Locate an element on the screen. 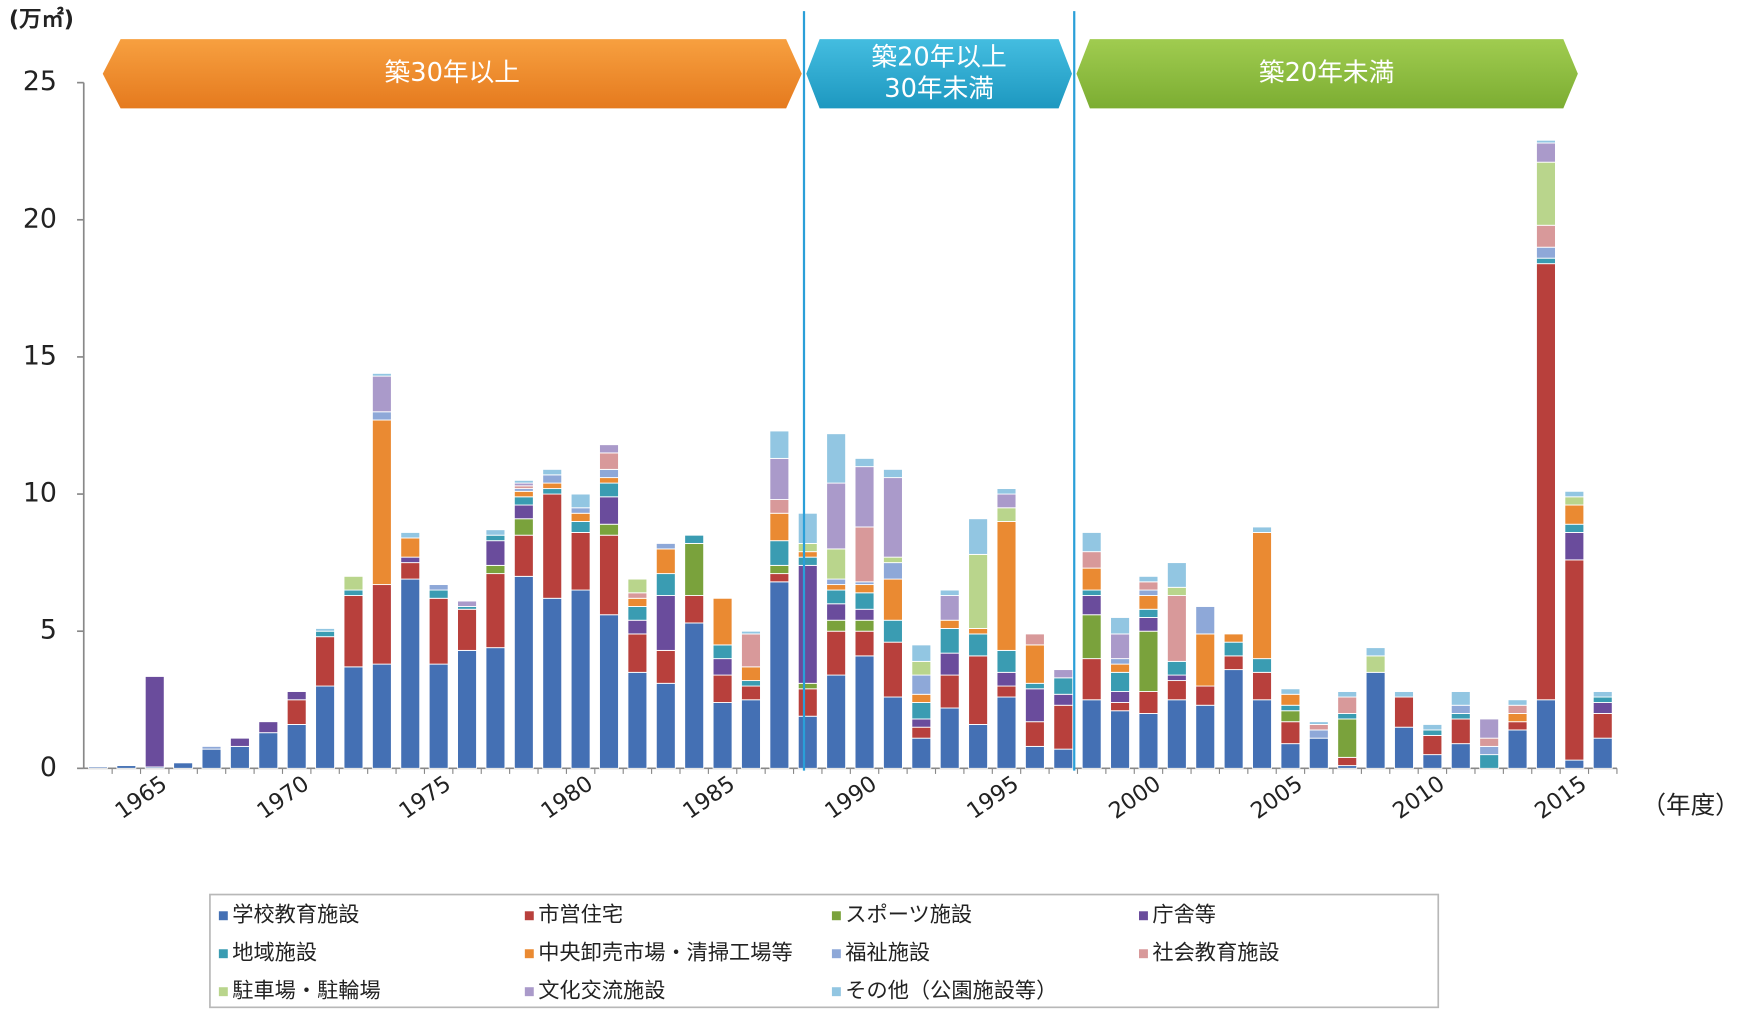 Image resolution: width=1742 pixels, height=1009 pixels. y-tick-label: 5 is located at coordinates (48, 630).